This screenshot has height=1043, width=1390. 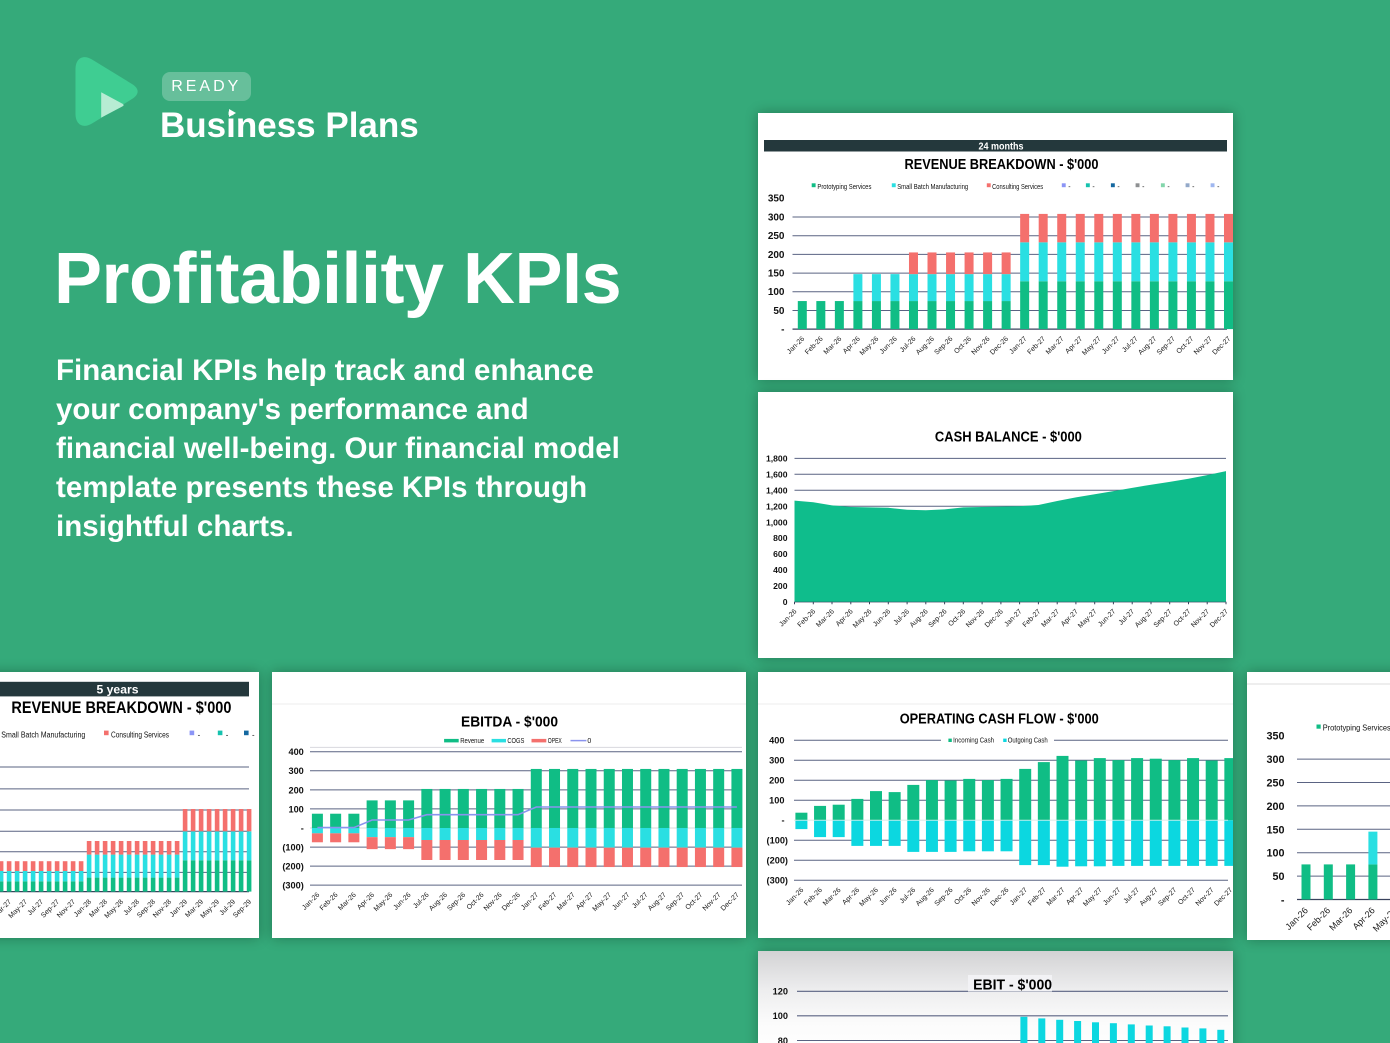 I want to click on svg-text: REVENUE BREAKDOWN - $'000, so click(x=121, y=708).